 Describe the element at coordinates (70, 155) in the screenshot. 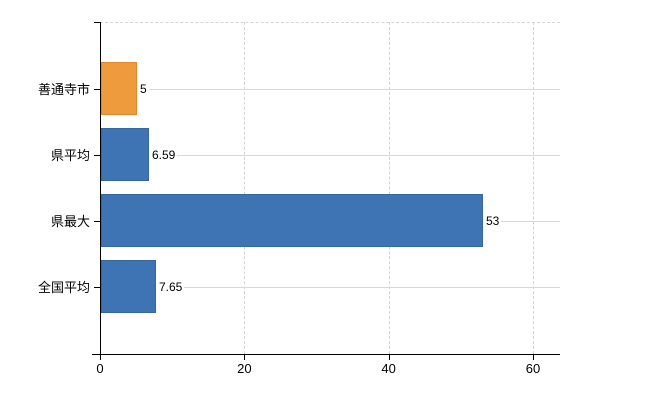

I see `category-label: 県平均` at that location.